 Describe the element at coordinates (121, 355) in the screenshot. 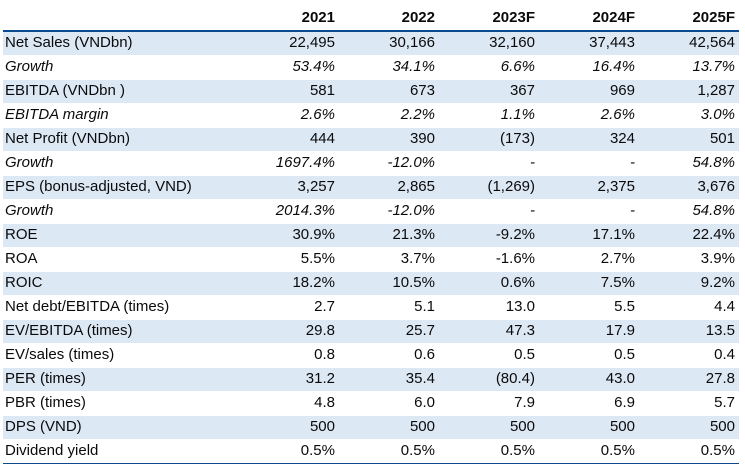

I see `row-label: EV/sales (times)` at that location.